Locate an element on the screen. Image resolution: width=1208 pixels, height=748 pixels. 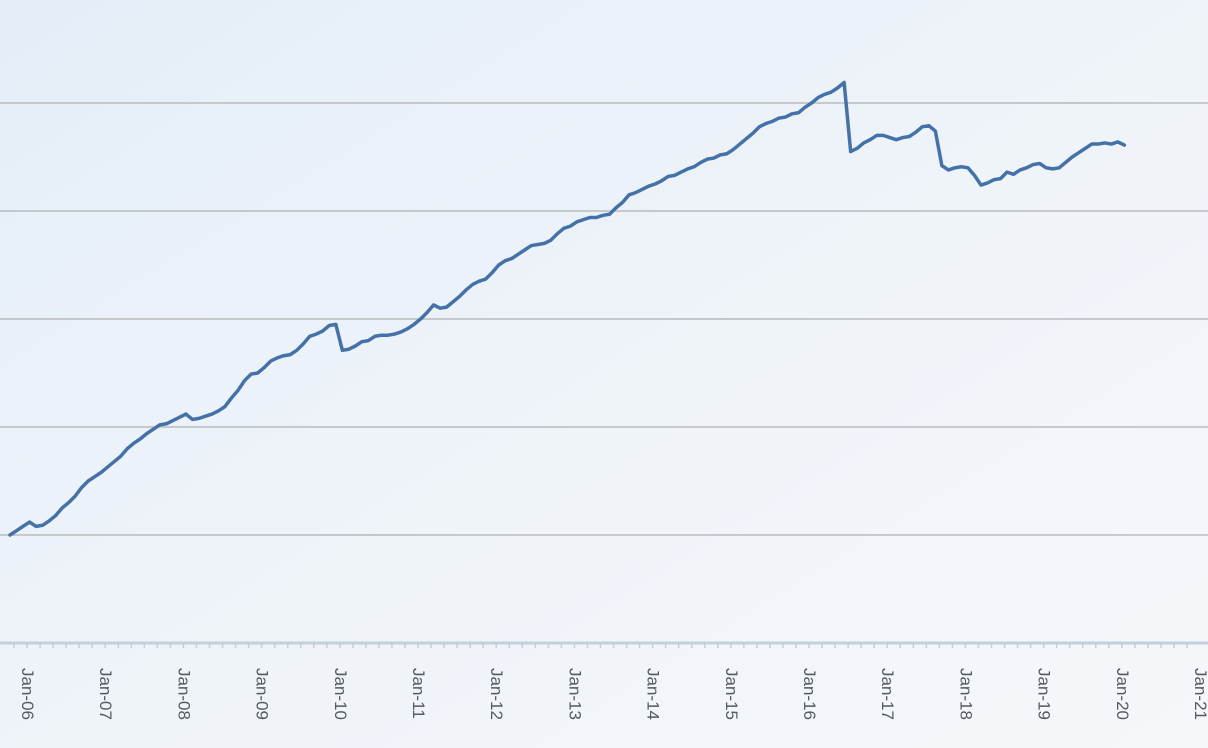
x-tick-label: Jan-10 is located at coordinates (340, 694).